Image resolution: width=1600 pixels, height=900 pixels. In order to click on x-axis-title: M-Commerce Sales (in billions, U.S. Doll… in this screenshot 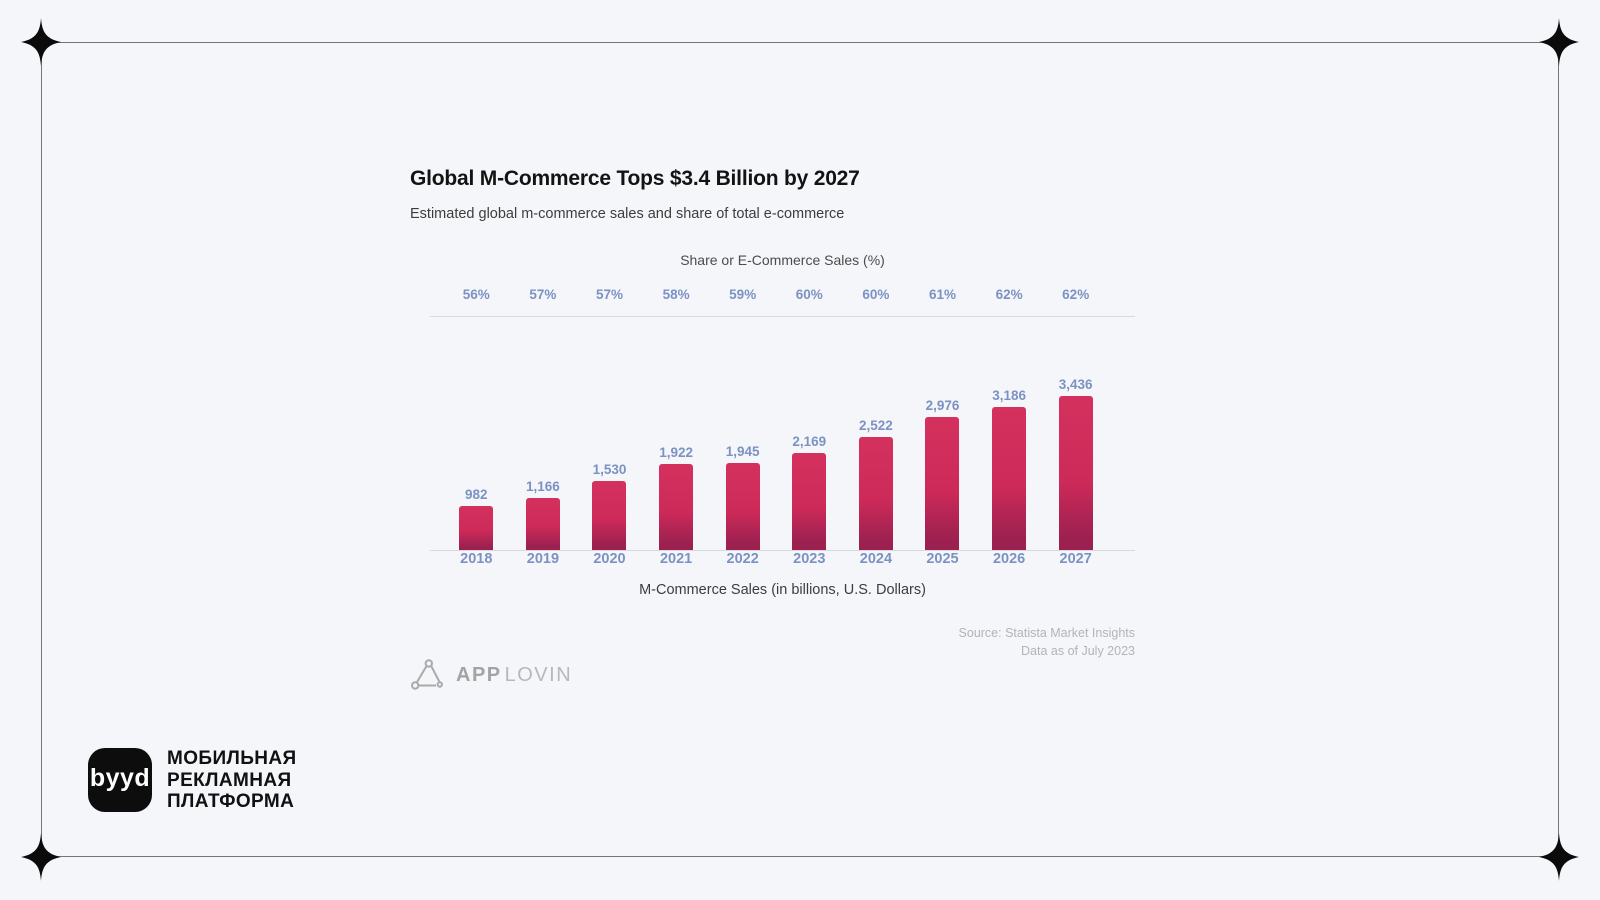, I will do `click(782, 590)`.